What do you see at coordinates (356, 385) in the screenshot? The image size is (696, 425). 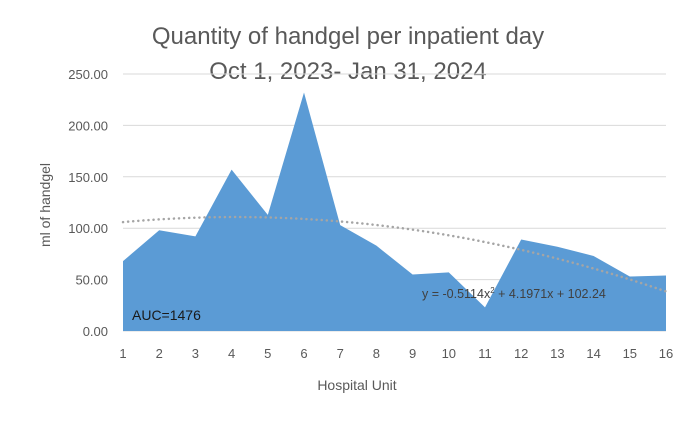 I see `x-axis-label: Hospital Unit` at bounding box center [356, 385].